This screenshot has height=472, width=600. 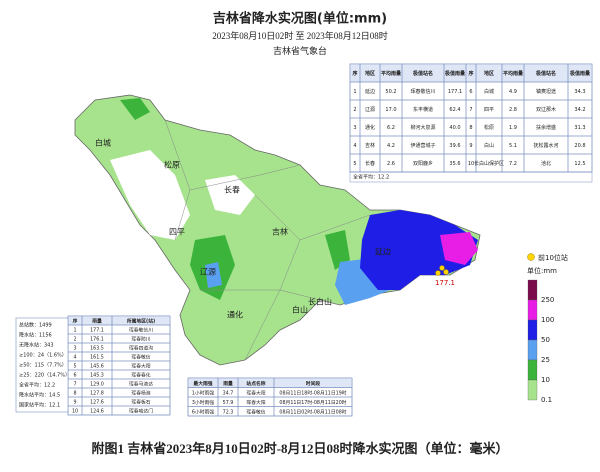 I want to click on table-cell-text: 5, so click(x=74, y=367).